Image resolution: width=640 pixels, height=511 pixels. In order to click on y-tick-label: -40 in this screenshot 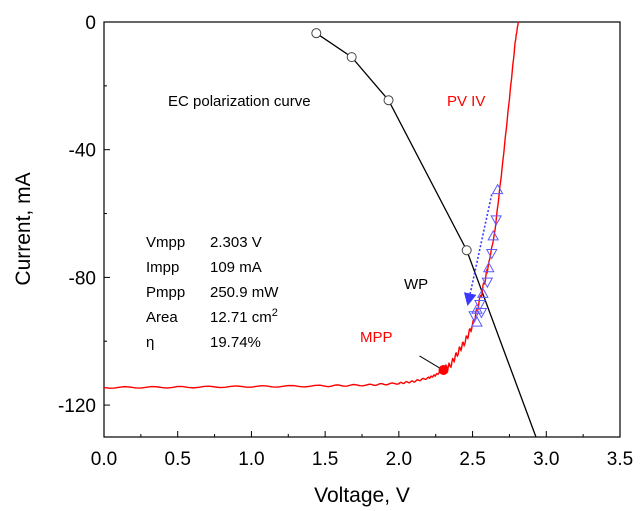, I will do `click(82, 151)`.